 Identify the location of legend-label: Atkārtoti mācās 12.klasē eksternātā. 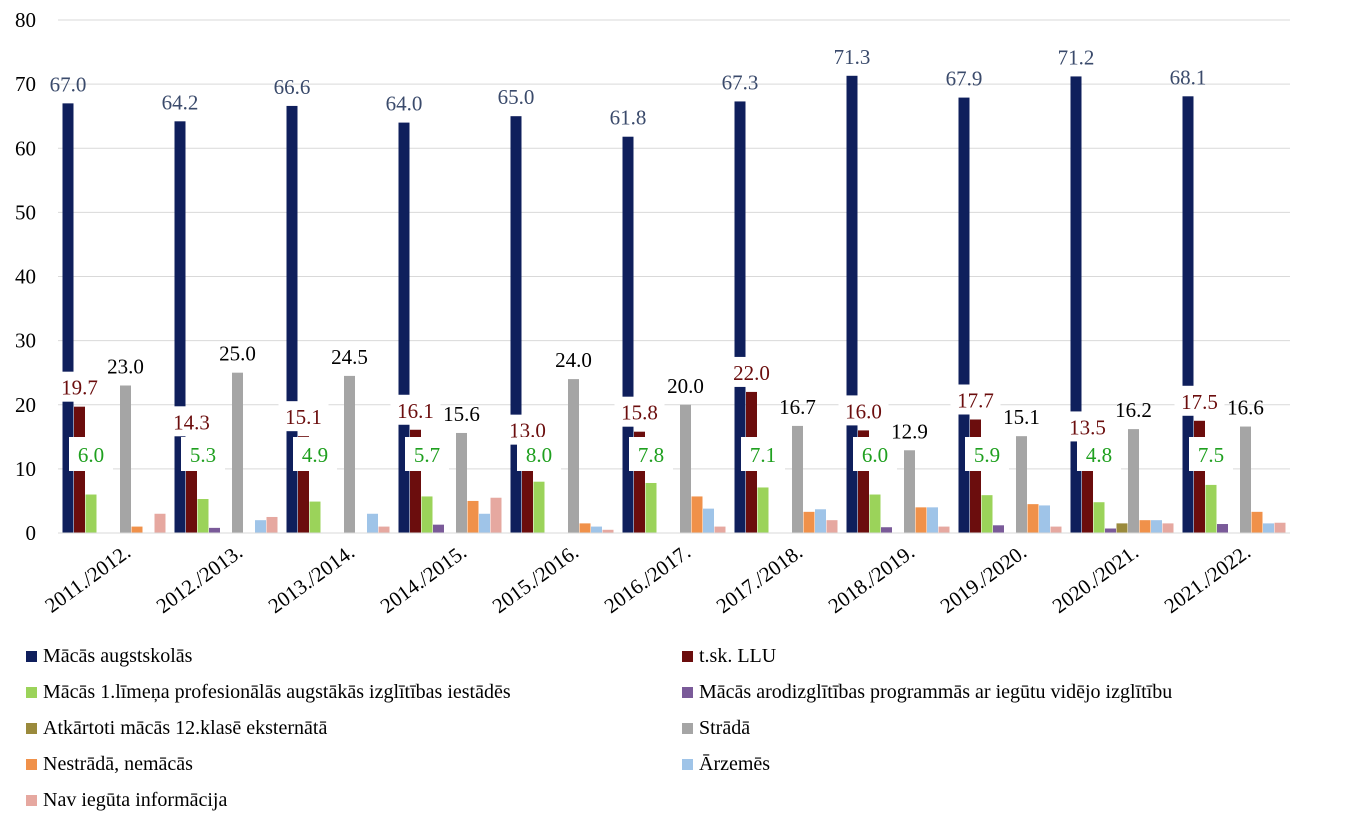
(185, 728).